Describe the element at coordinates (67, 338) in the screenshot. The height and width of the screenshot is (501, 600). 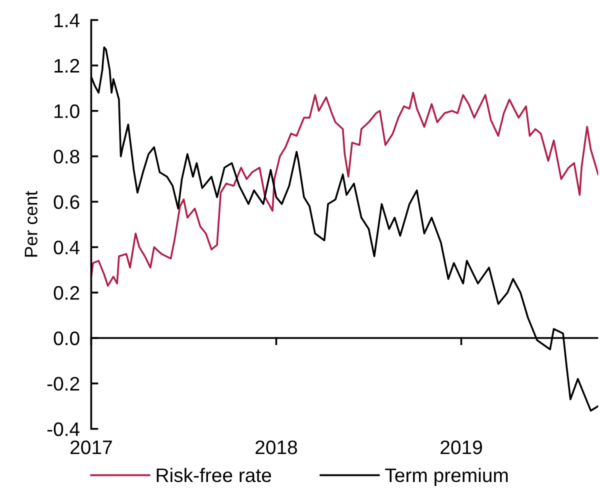
I see `y-tick-label: 0.0` at that location.